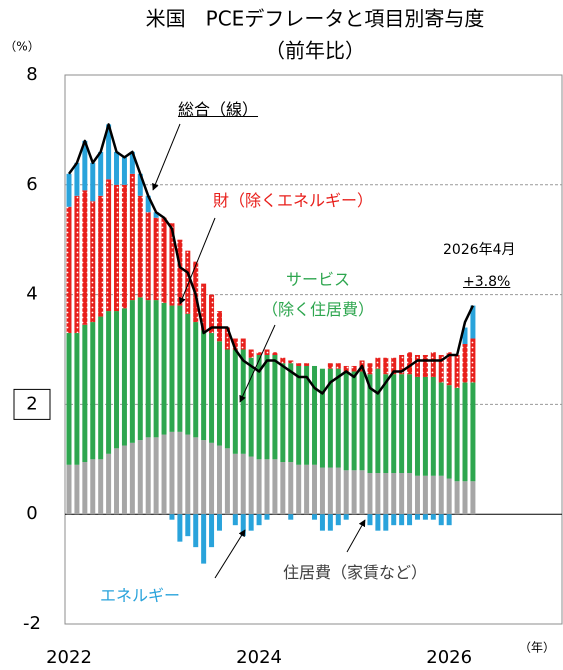  I want to click on y-tick-label: 6, so click(31, 184).